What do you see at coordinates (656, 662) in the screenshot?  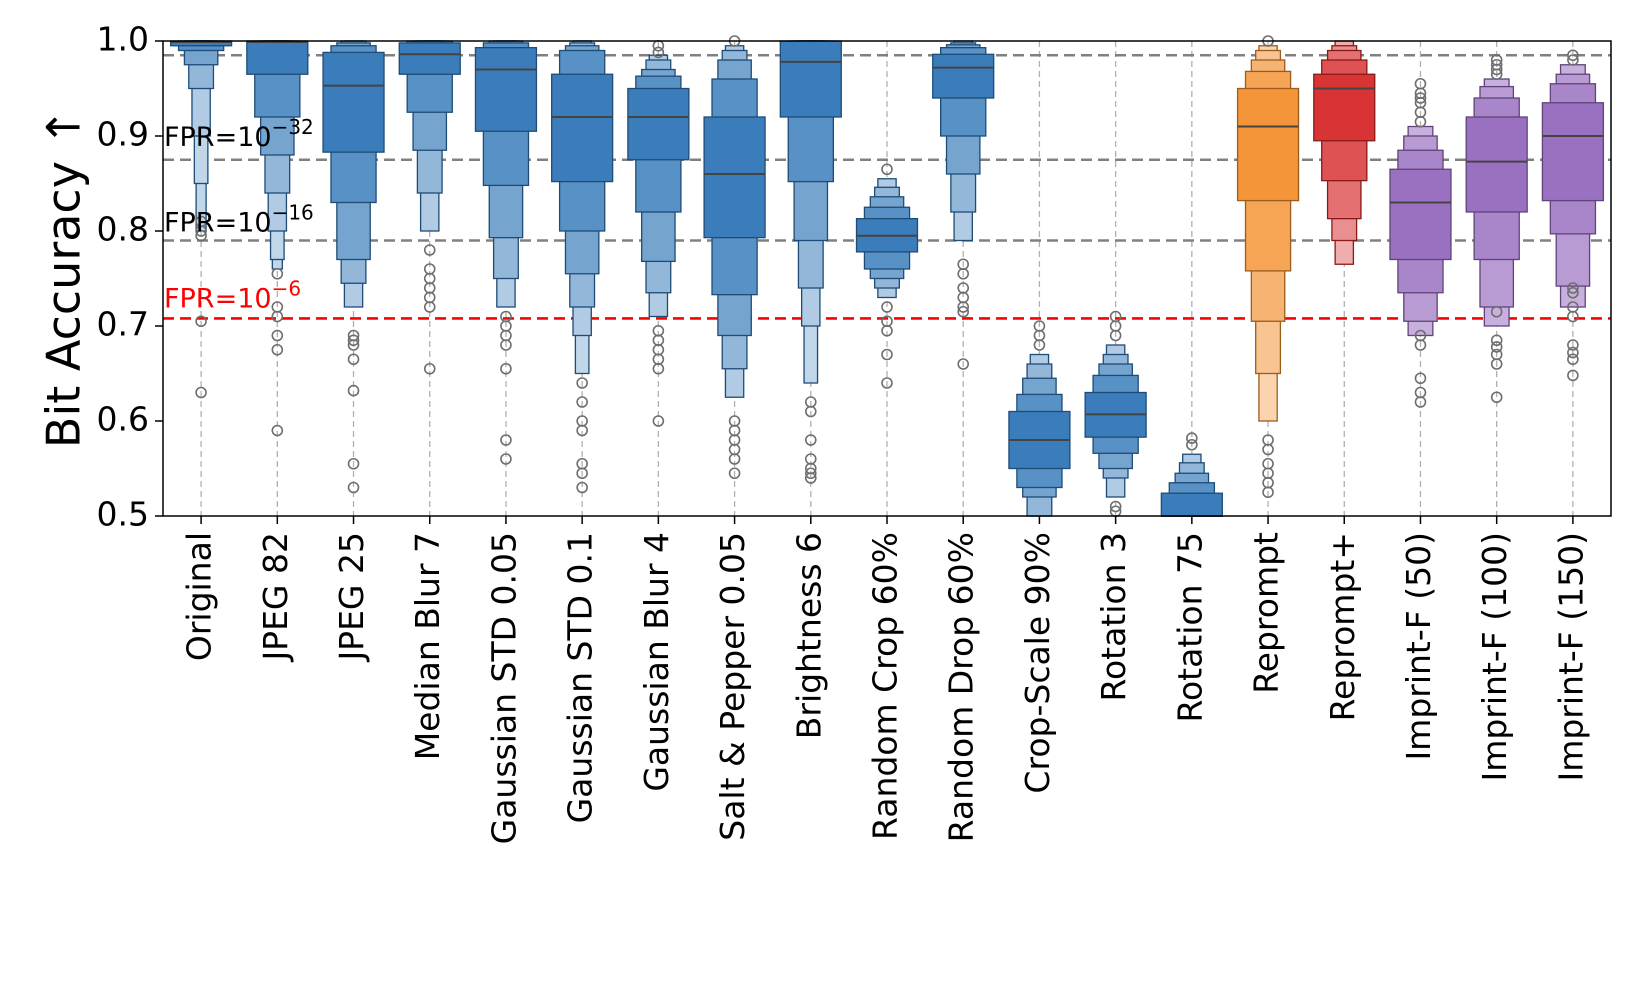 I see `x-tick-label: Gaussian Blur 4` at bounding box center [656, 662].